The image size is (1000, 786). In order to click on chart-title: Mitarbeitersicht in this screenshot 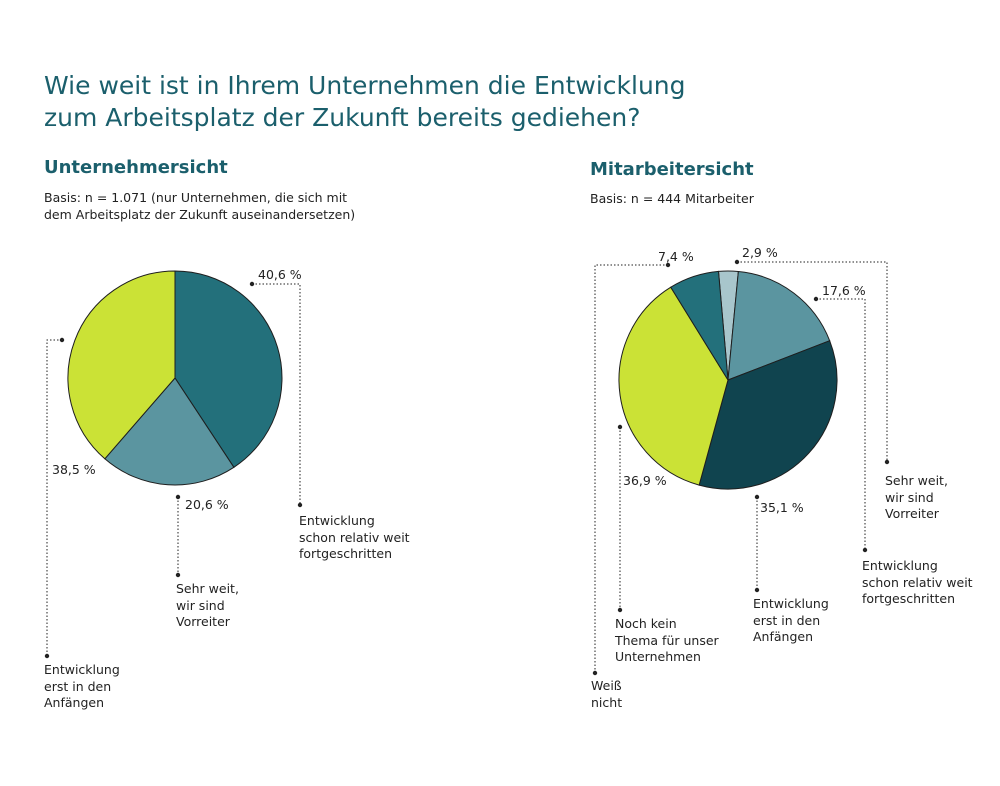, I will do `click(672, 169)`.